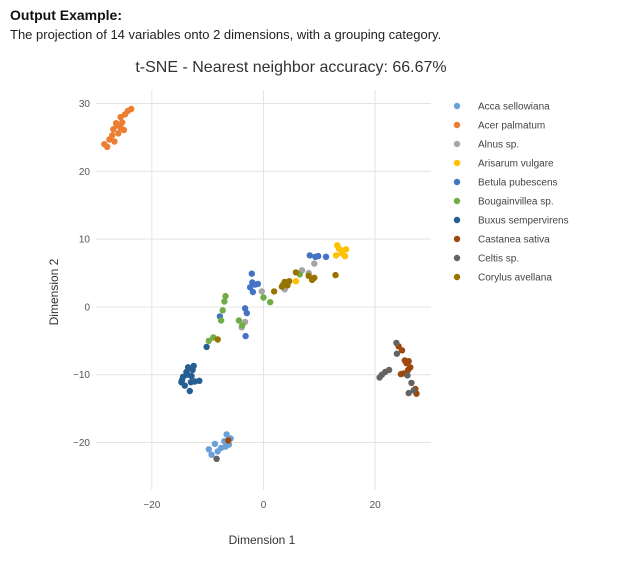  Describe the element at coordinates (54, 291) in the screenshot. I see `y-axis-title: Dimension 2` at that location.